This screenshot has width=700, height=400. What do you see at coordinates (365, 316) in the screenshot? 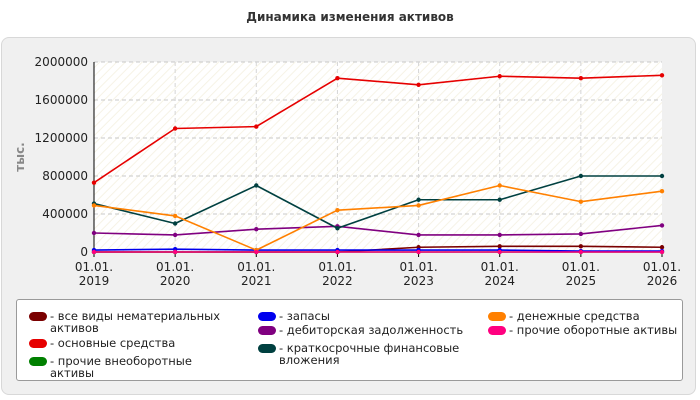
I see `legend-item: - запасы` at bounding box center [365, 316].